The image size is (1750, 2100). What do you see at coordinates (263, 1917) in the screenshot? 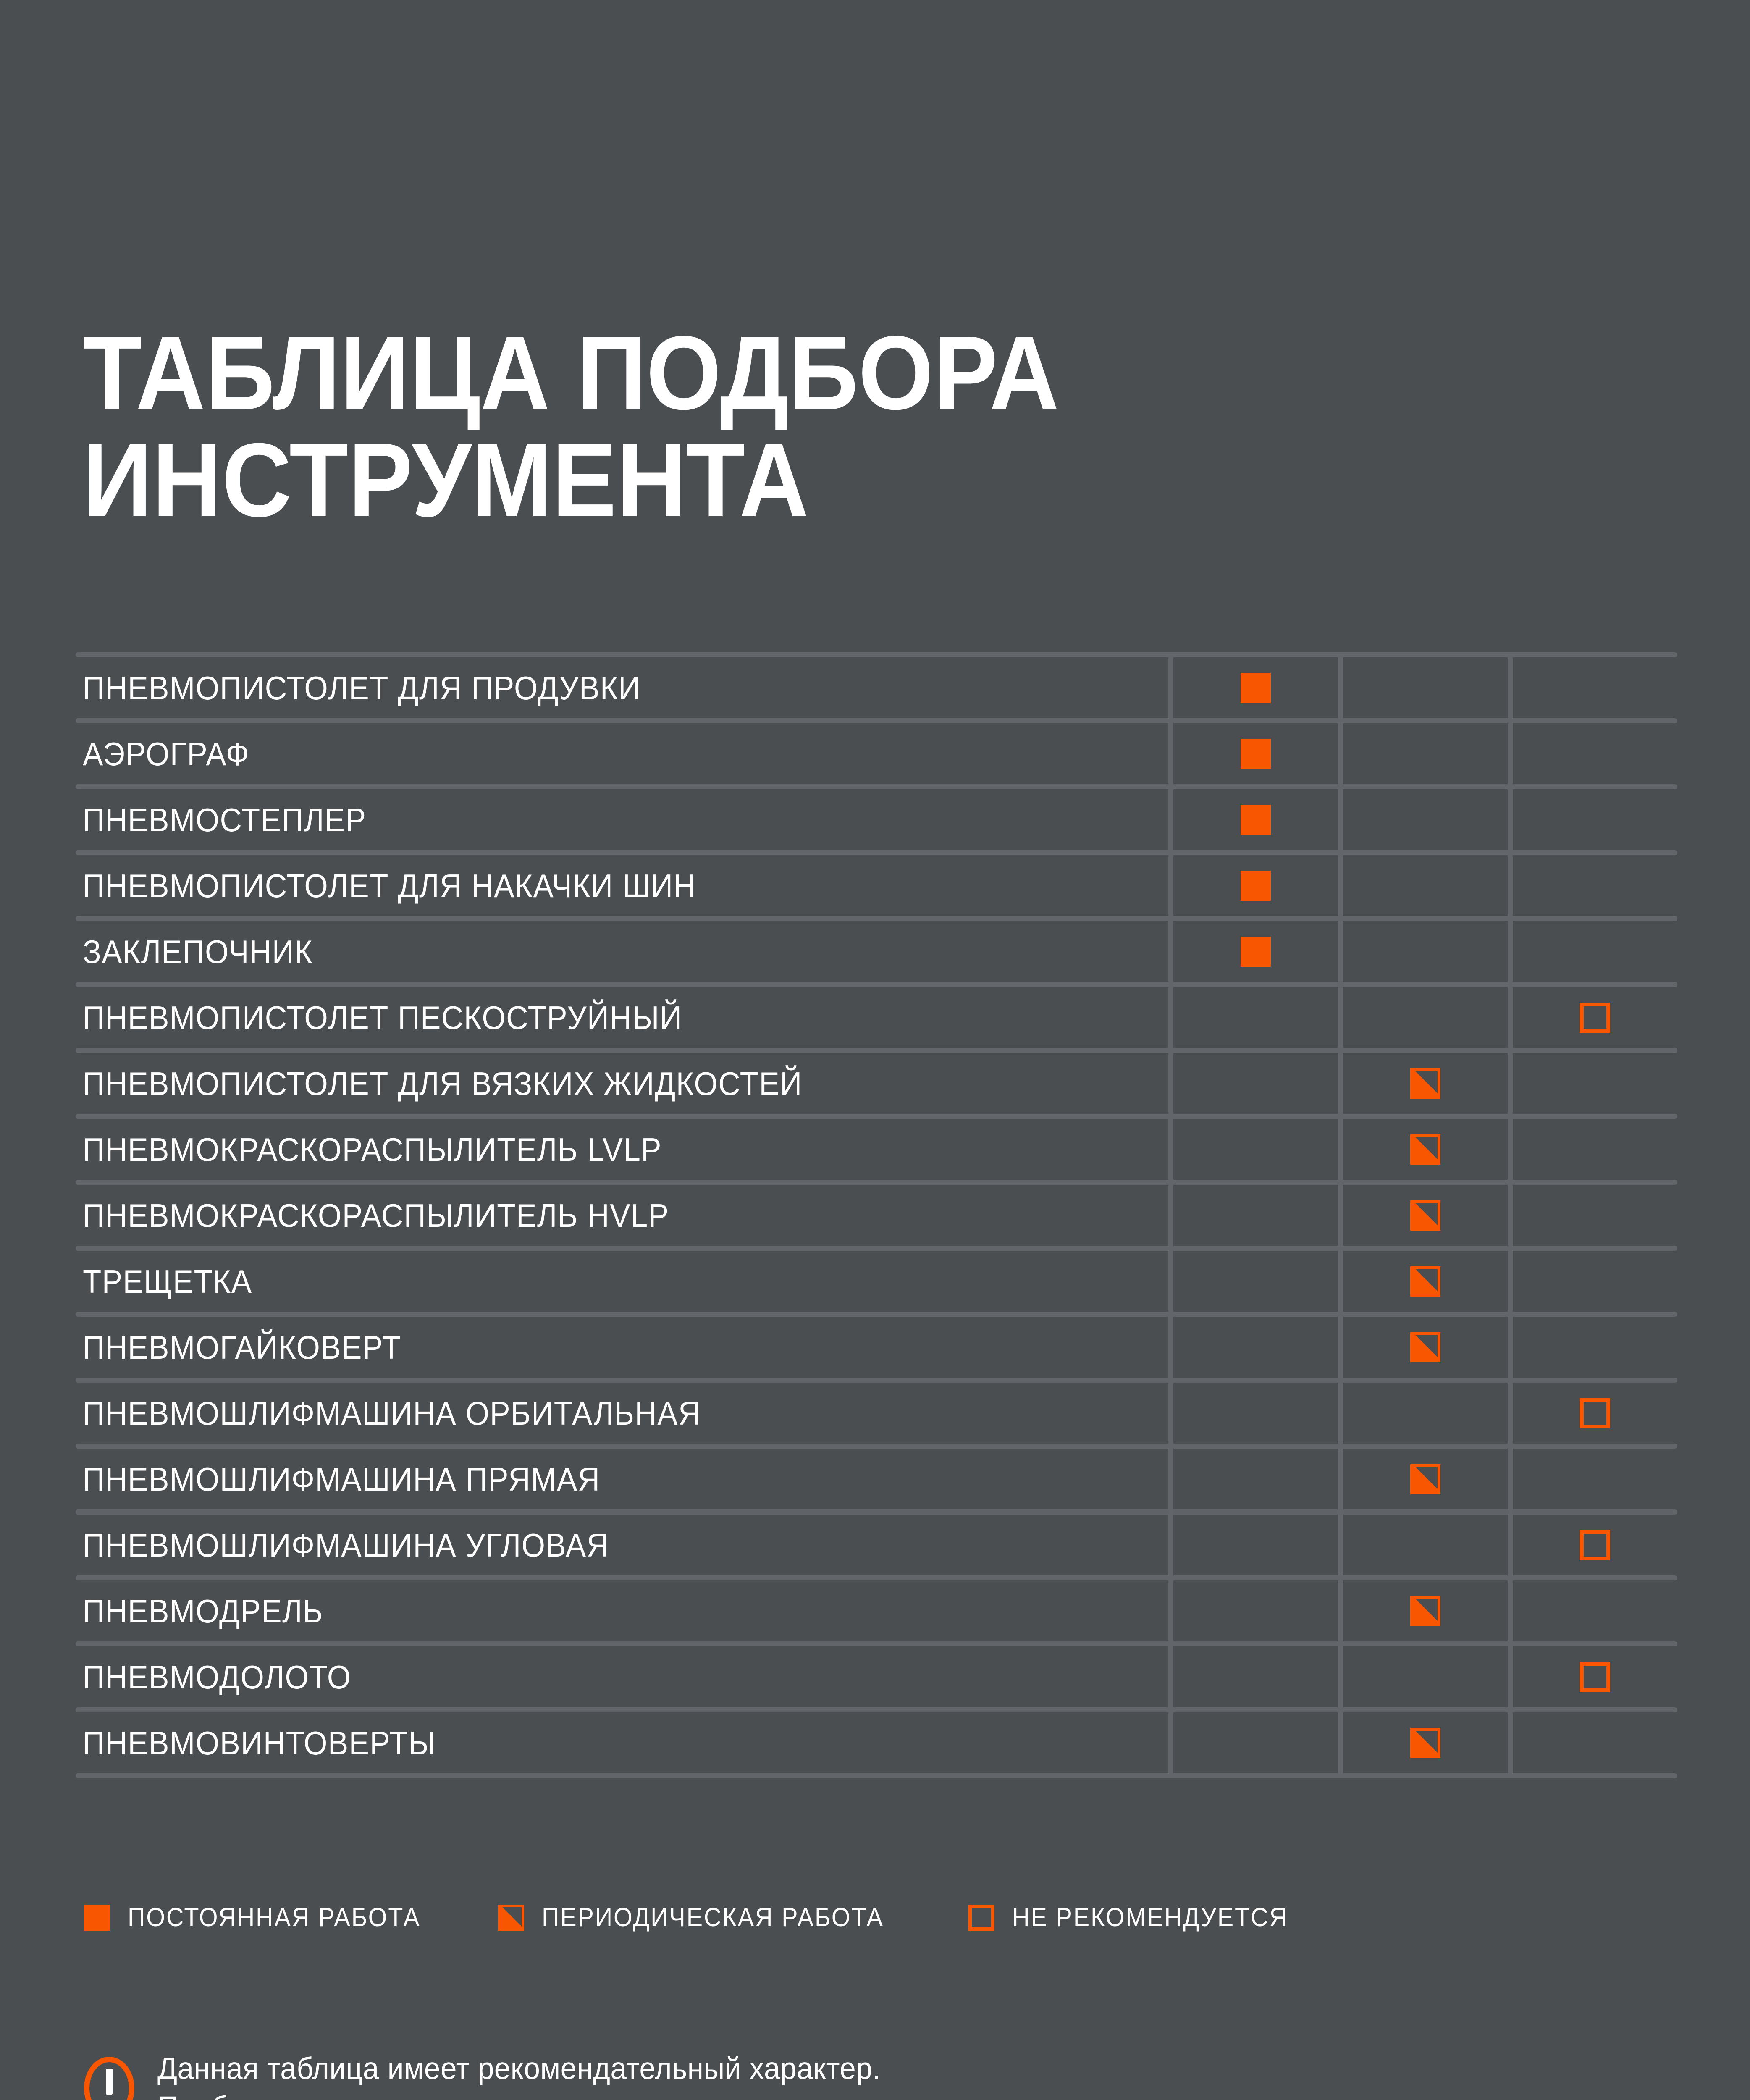
I see `legend-item: ПОСТОЯННАЯ РАБОТА` at bounding box center [263, 1917].